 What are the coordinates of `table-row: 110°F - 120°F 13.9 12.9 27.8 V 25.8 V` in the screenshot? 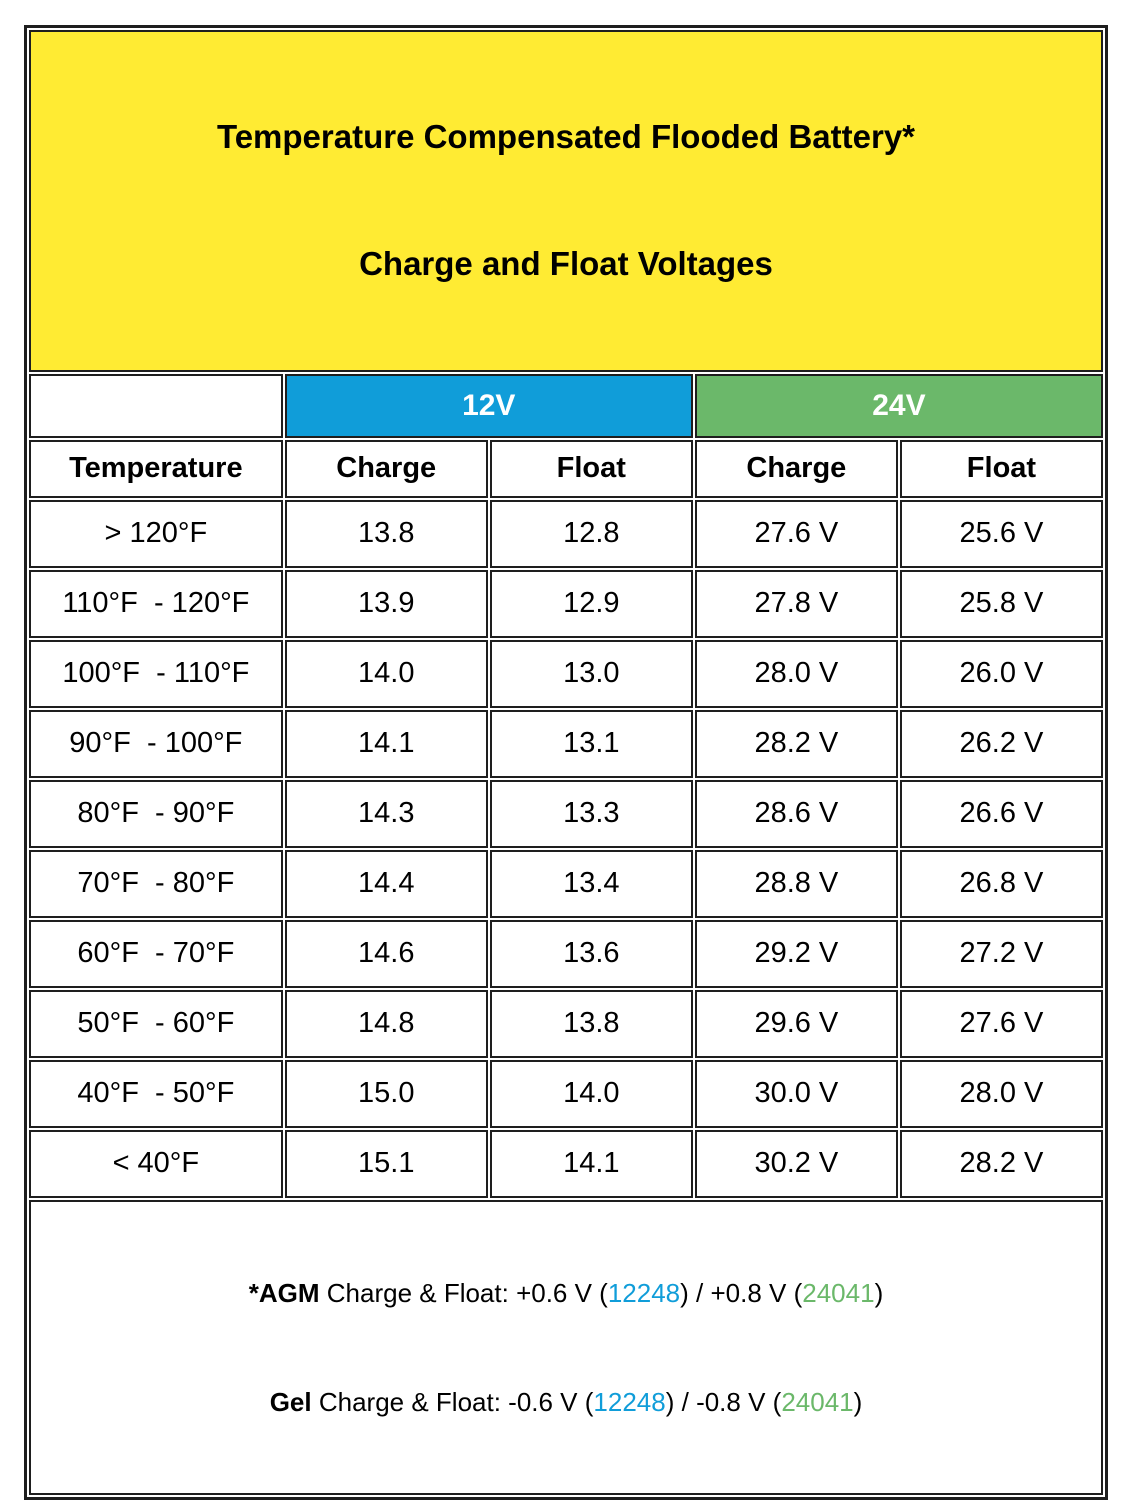 It's located at (566, 603).